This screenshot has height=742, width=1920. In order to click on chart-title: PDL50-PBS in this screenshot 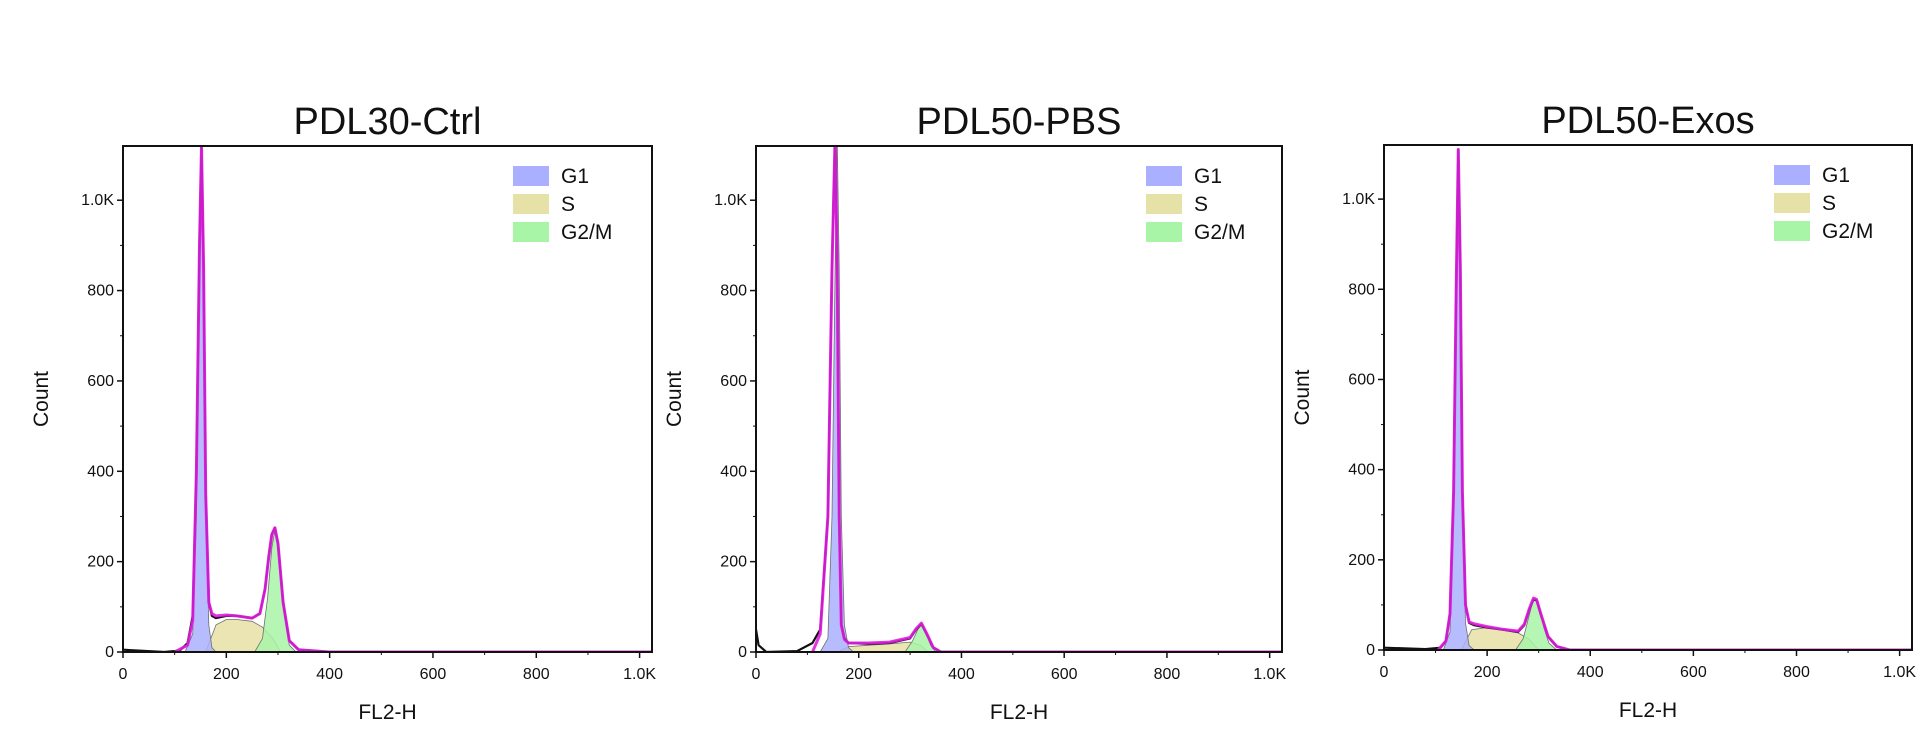, I will do `click(1019, 122)`.